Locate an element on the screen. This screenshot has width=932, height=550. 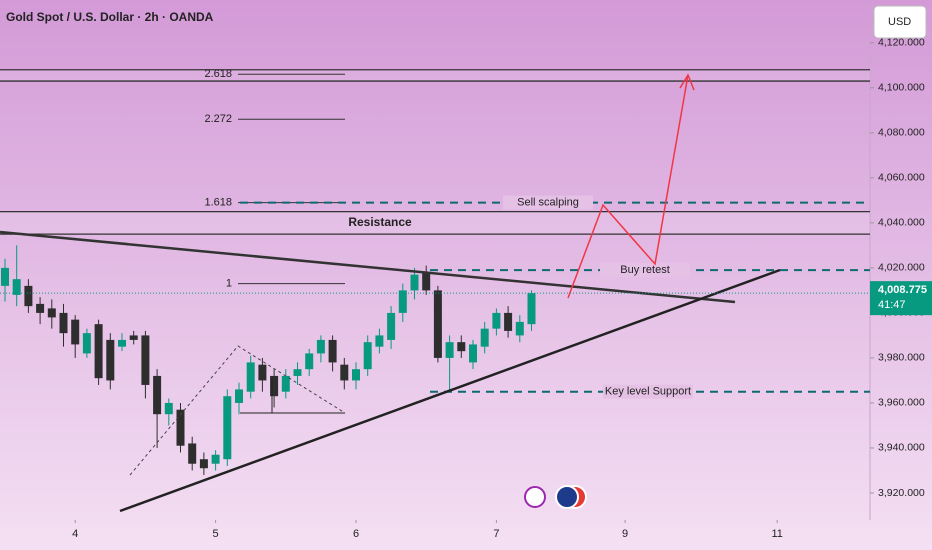
chart-title: Gold Spot / U.S. Dollar · 2h · OANDA is located at coordinates (110, 17).